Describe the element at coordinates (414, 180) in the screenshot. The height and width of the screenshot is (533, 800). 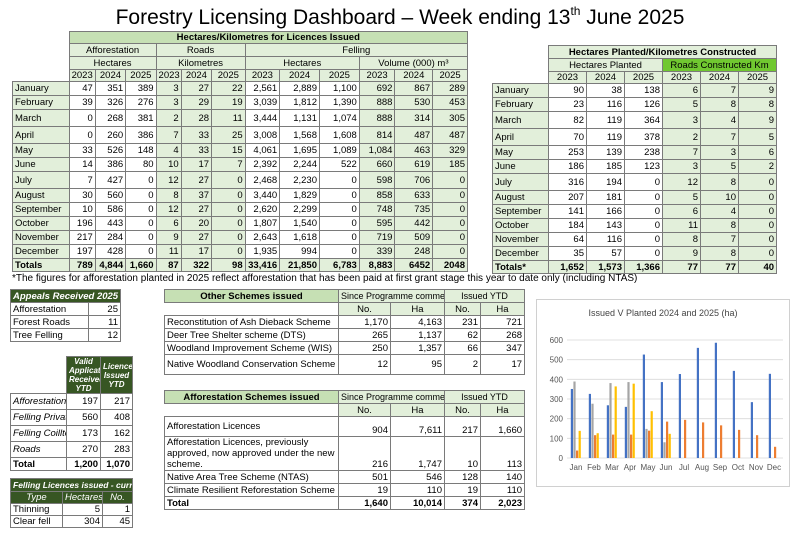
I see `table-cell: 706` at that location.